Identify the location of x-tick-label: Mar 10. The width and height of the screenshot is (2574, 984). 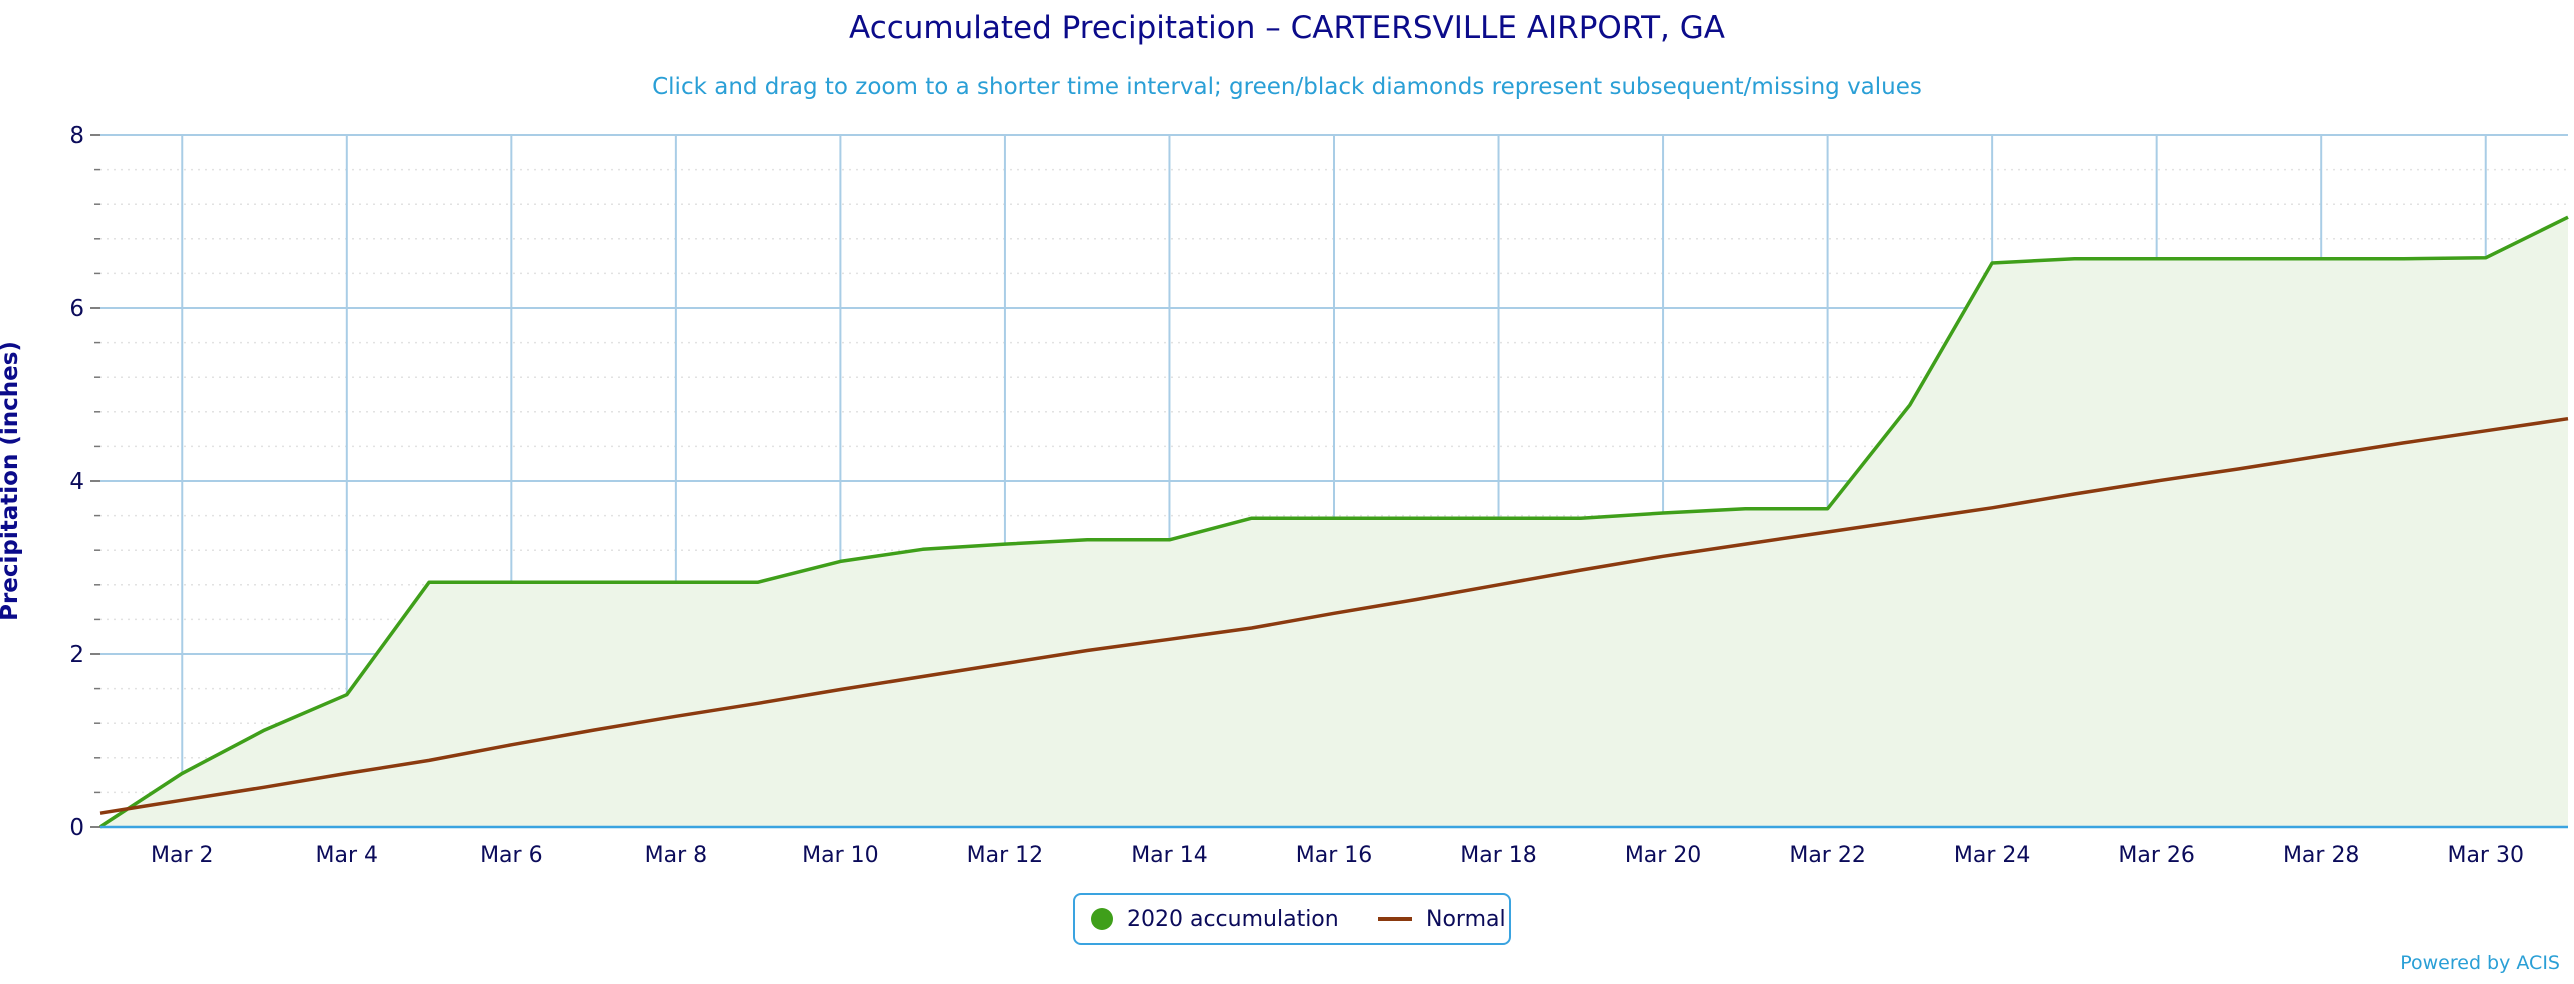
(840, 855).